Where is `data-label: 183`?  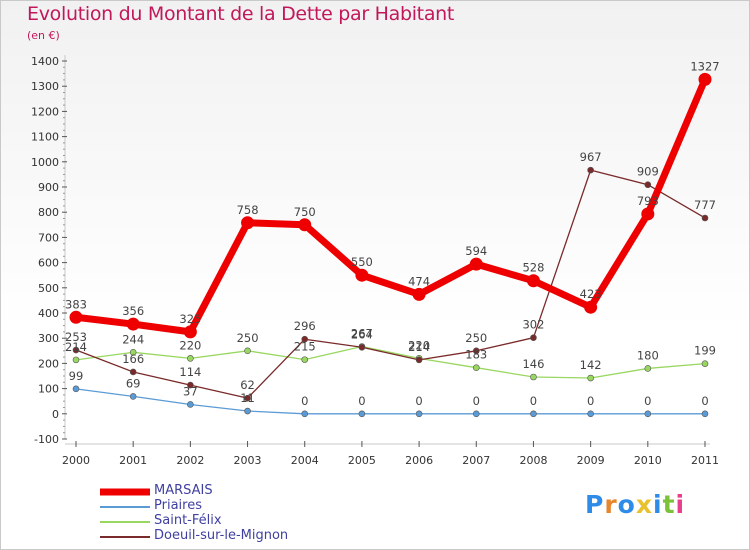 data-label: 183 is located at coordinates (476, 355).